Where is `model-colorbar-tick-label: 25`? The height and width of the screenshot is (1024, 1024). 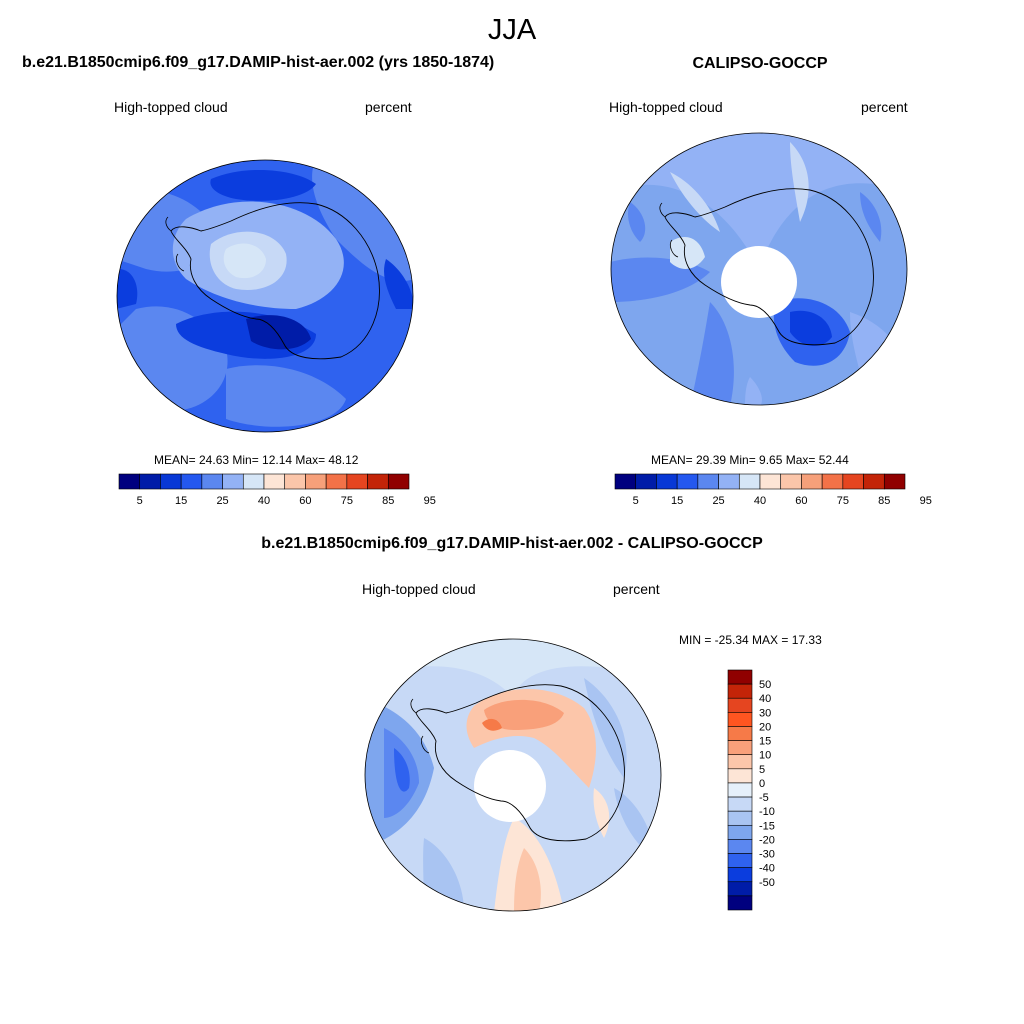 model-colorbar-tick-label: 25 is located at coordinates (222, 501).